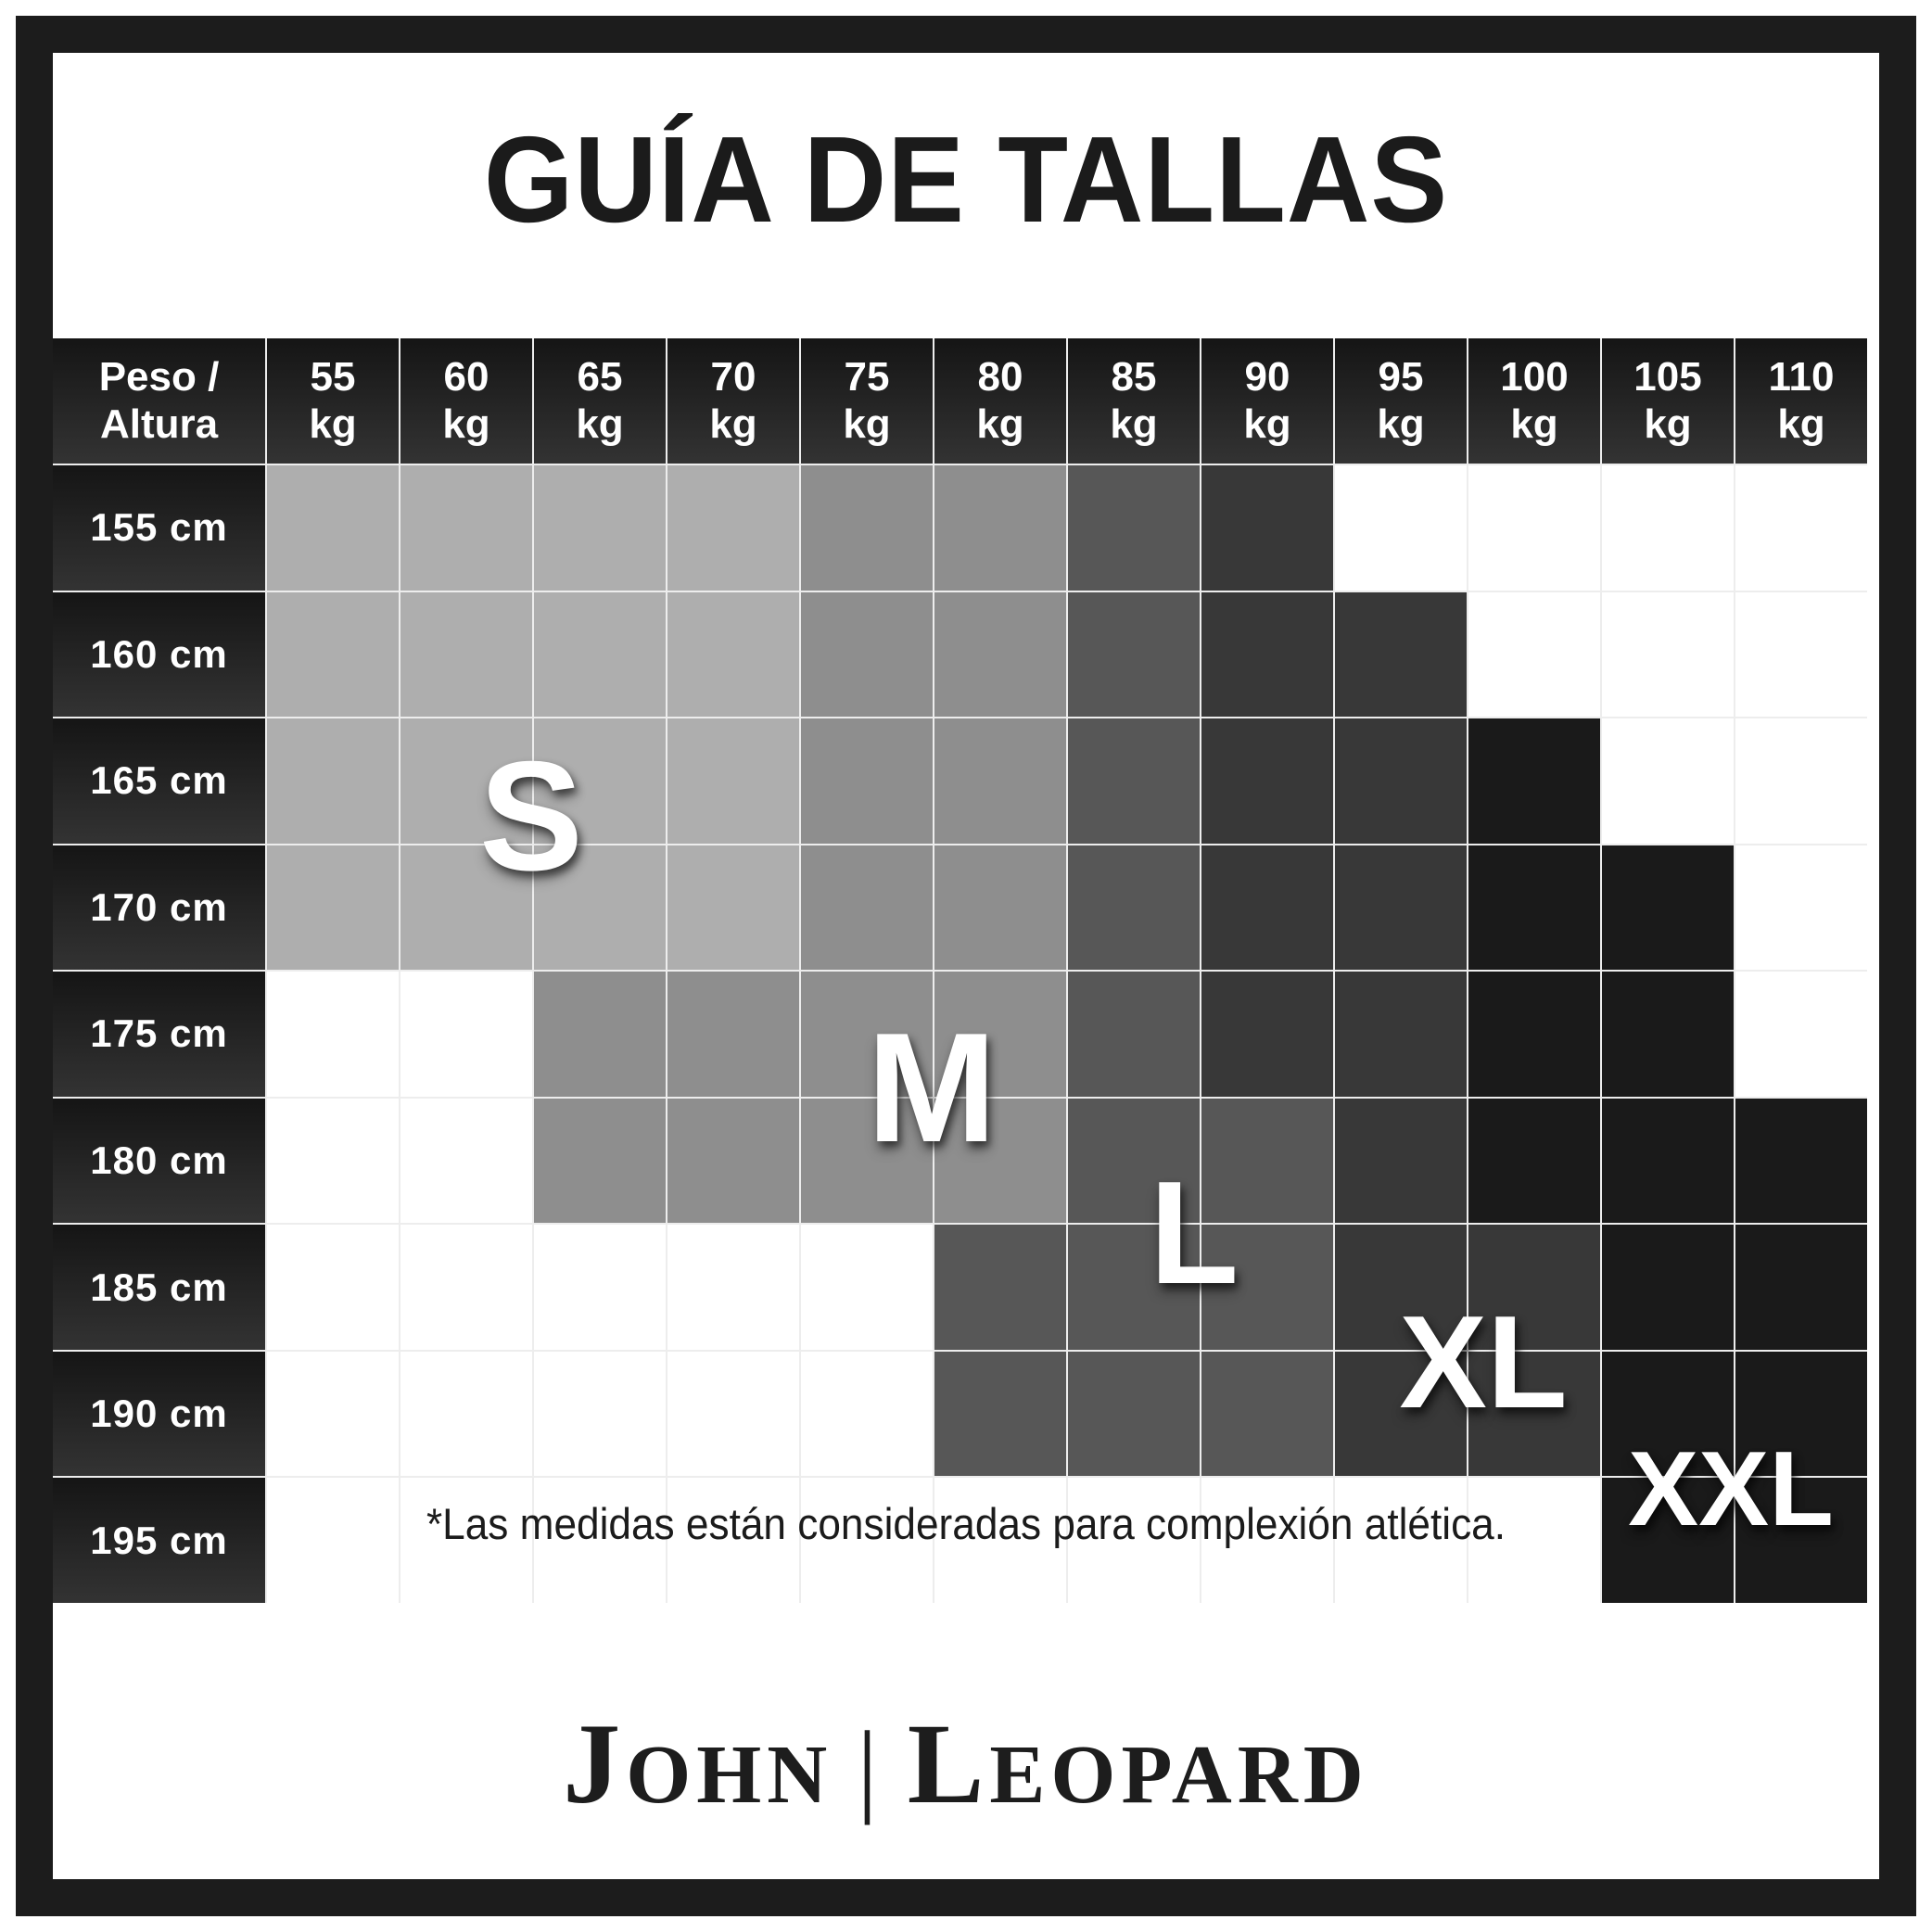 The width and height of the screenshot is (1932, 1932). I want to click on weight-header: 80 kg, so click(1000, 401).